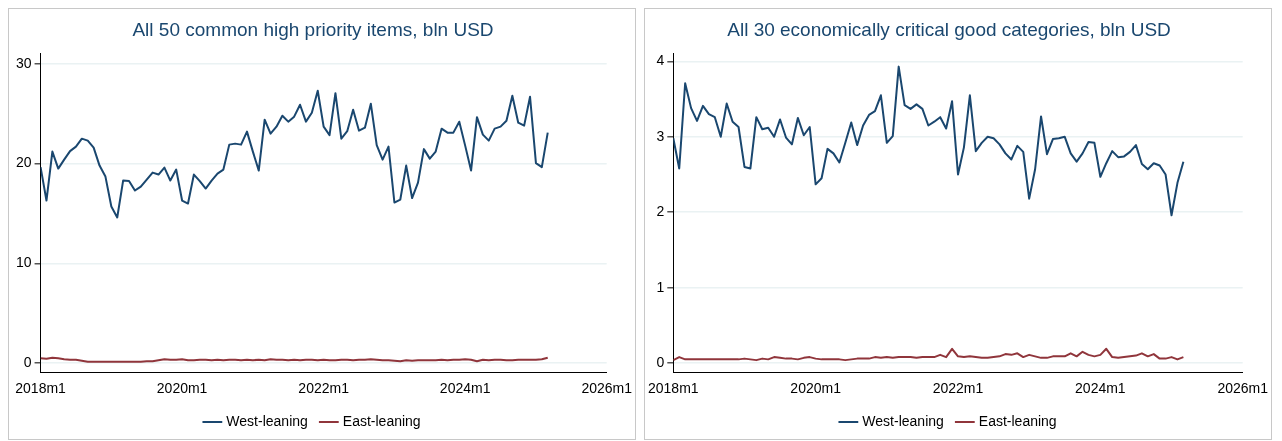 The height and width of the screenshot is (441, 1282). I want to click on y-tick-label: 30, so click(23, 62).